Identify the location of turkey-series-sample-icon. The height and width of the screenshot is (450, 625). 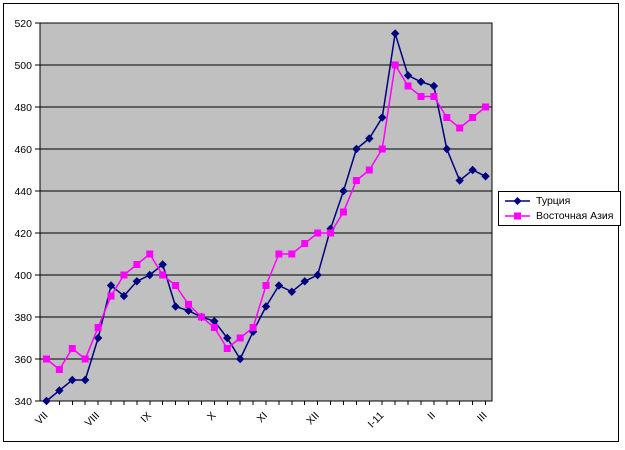
(517, 200).